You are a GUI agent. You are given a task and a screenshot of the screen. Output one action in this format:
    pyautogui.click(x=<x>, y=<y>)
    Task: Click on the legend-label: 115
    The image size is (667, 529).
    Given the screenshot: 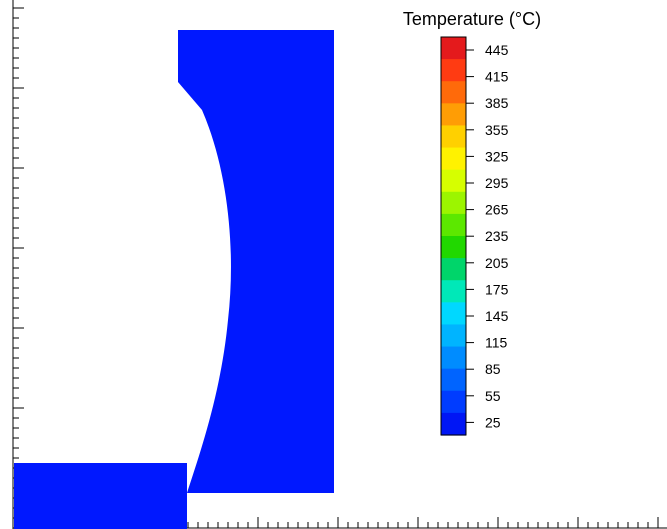 What is the action you would take?
    pyautogui.click(x=496, y=343)
    